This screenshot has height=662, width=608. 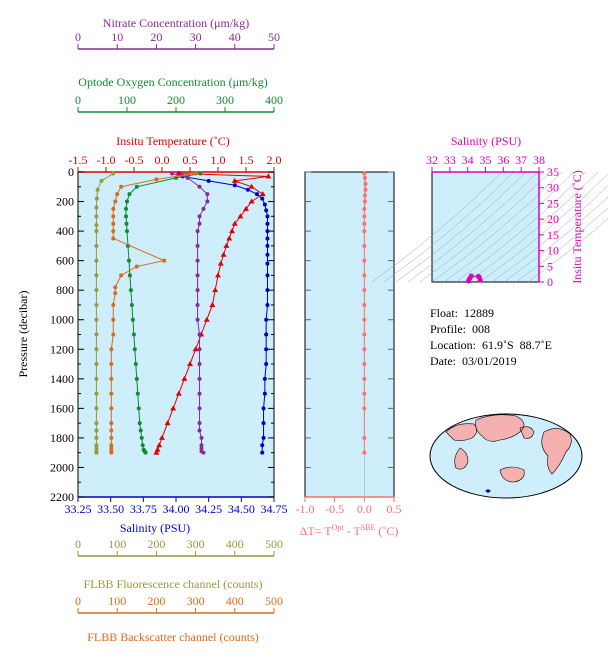 What do you see at coordinates (134, 160) in the screenshot?
I see `temperature-tick-label: -0.5` at bounding box center [134, 160].